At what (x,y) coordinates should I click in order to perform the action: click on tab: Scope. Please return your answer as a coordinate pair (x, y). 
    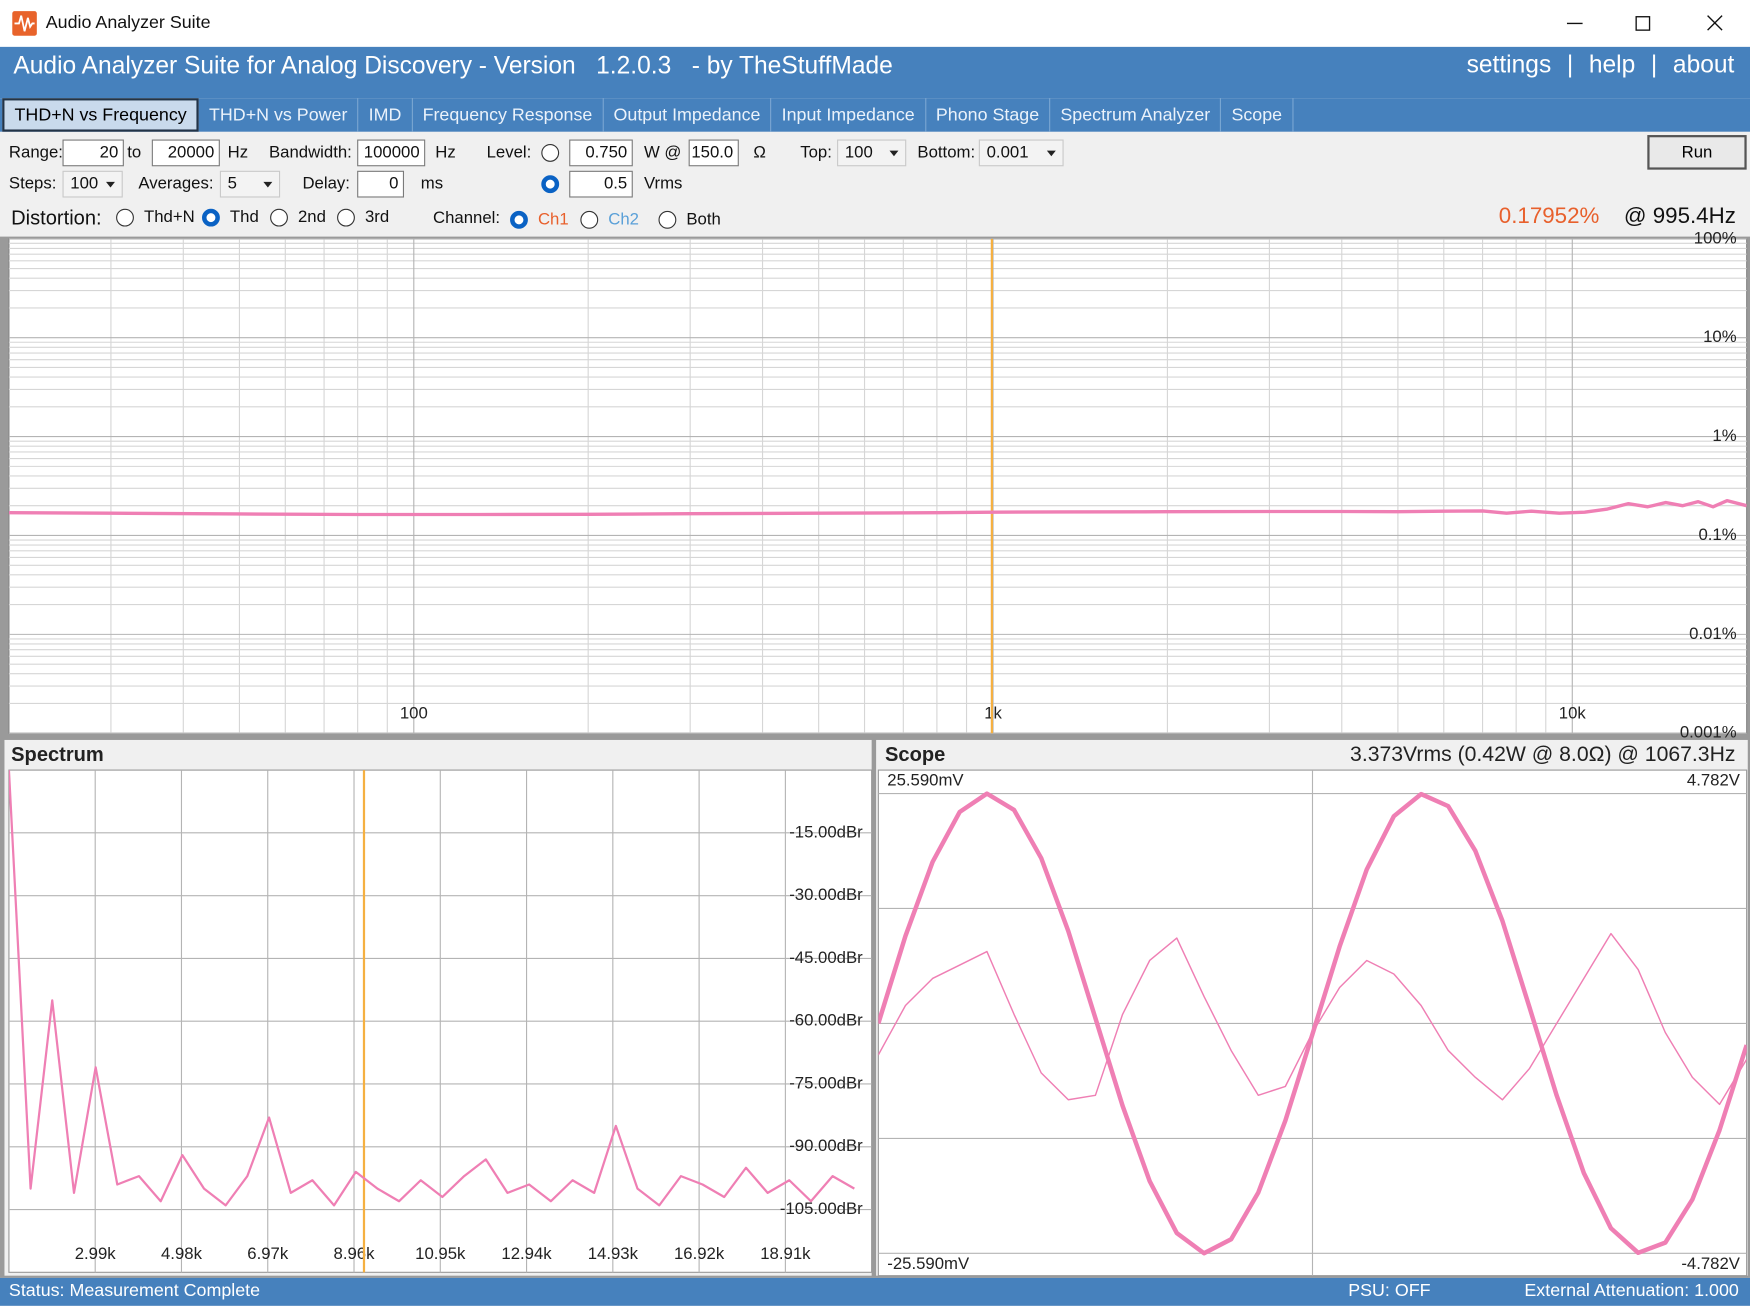
    Looking at the image, I should click on (1257, 115).